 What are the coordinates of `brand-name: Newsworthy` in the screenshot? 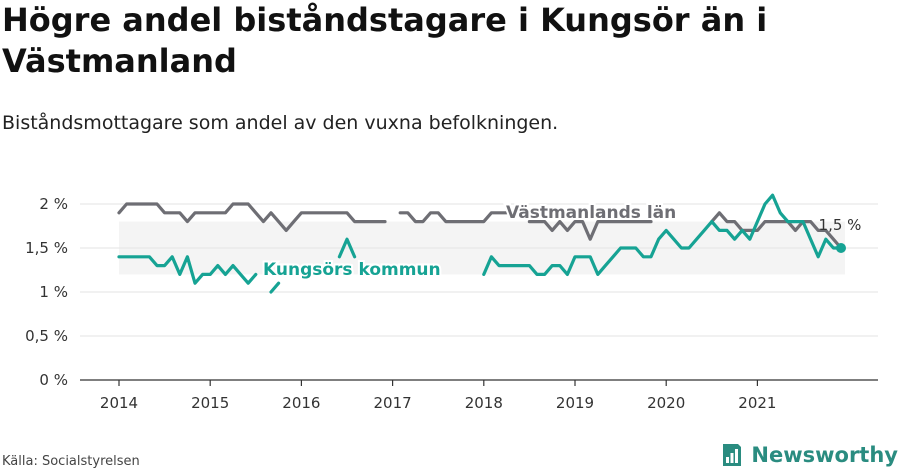 It's located at (824, 455).